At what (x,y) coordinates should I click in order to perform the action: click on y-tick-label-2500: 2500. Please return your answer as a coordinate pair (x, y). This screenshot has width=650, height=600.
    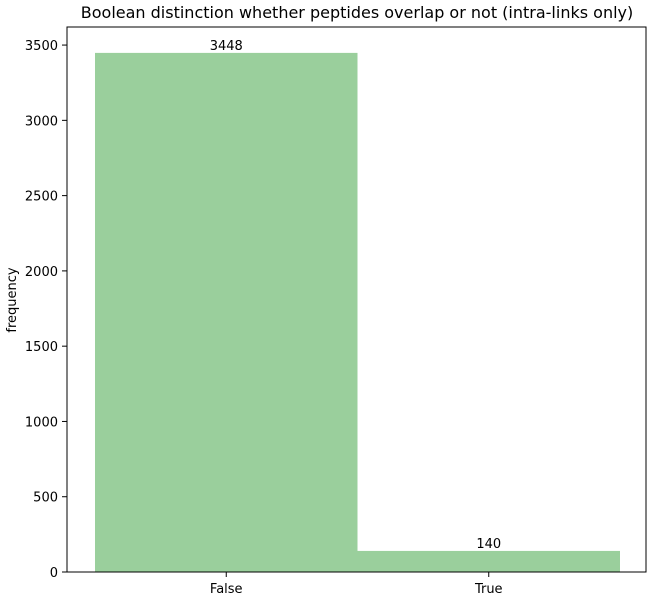
    Looking at the image, I should click on (41, 197).